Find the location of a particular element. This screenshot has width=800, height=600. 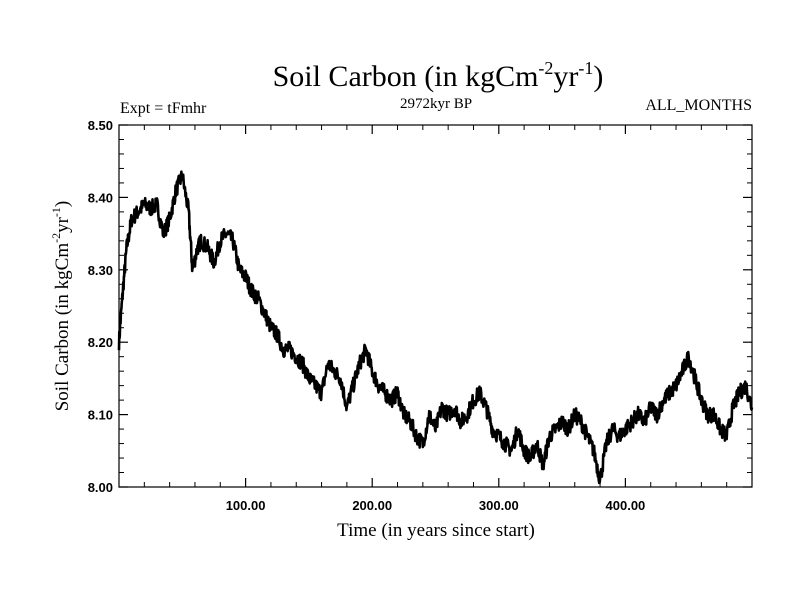

experiment-label: Expt = tFmhr is located at coordinates (163, 108).